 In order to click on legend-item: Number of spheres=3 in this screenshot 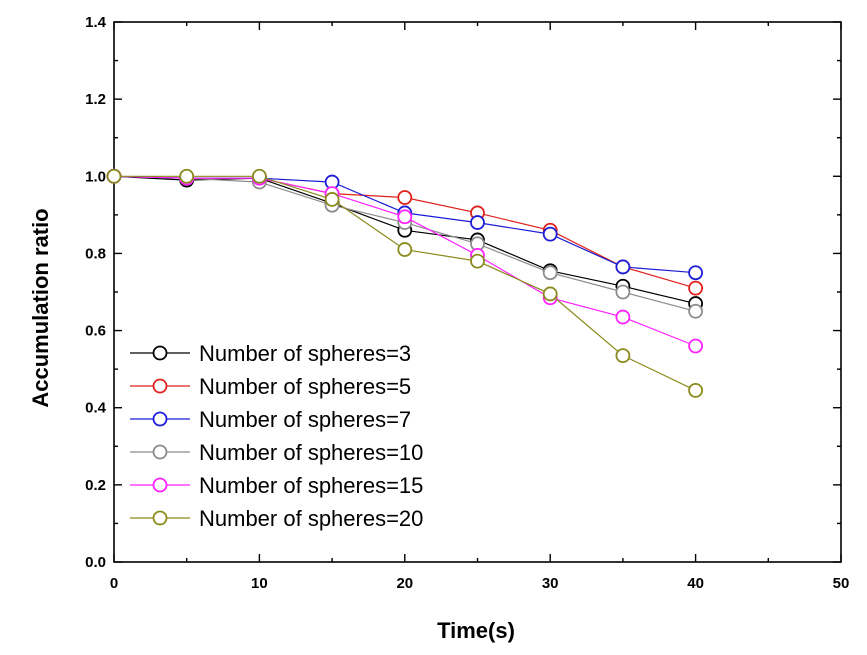, I will do `click(270, 353)`.